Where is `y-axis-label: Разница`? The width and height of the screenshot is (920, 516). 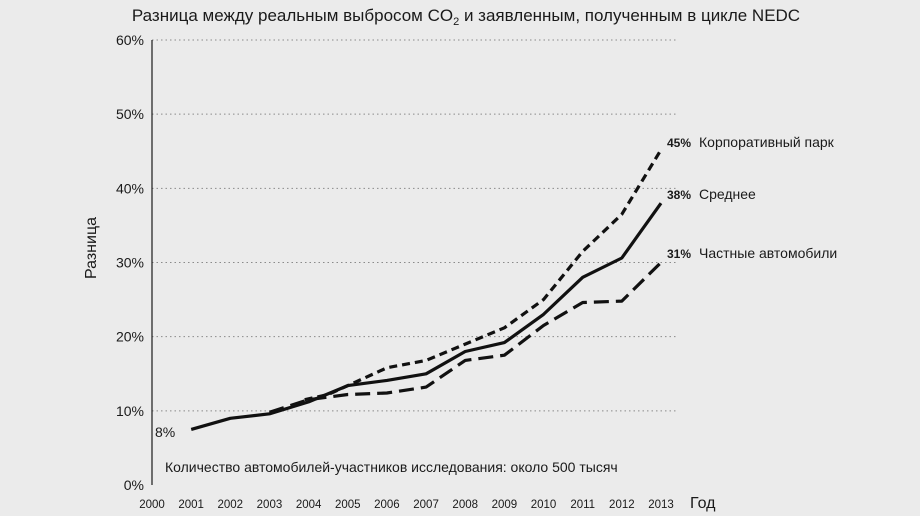
y-axis-label: Разница is located at coordinates (91, 248).